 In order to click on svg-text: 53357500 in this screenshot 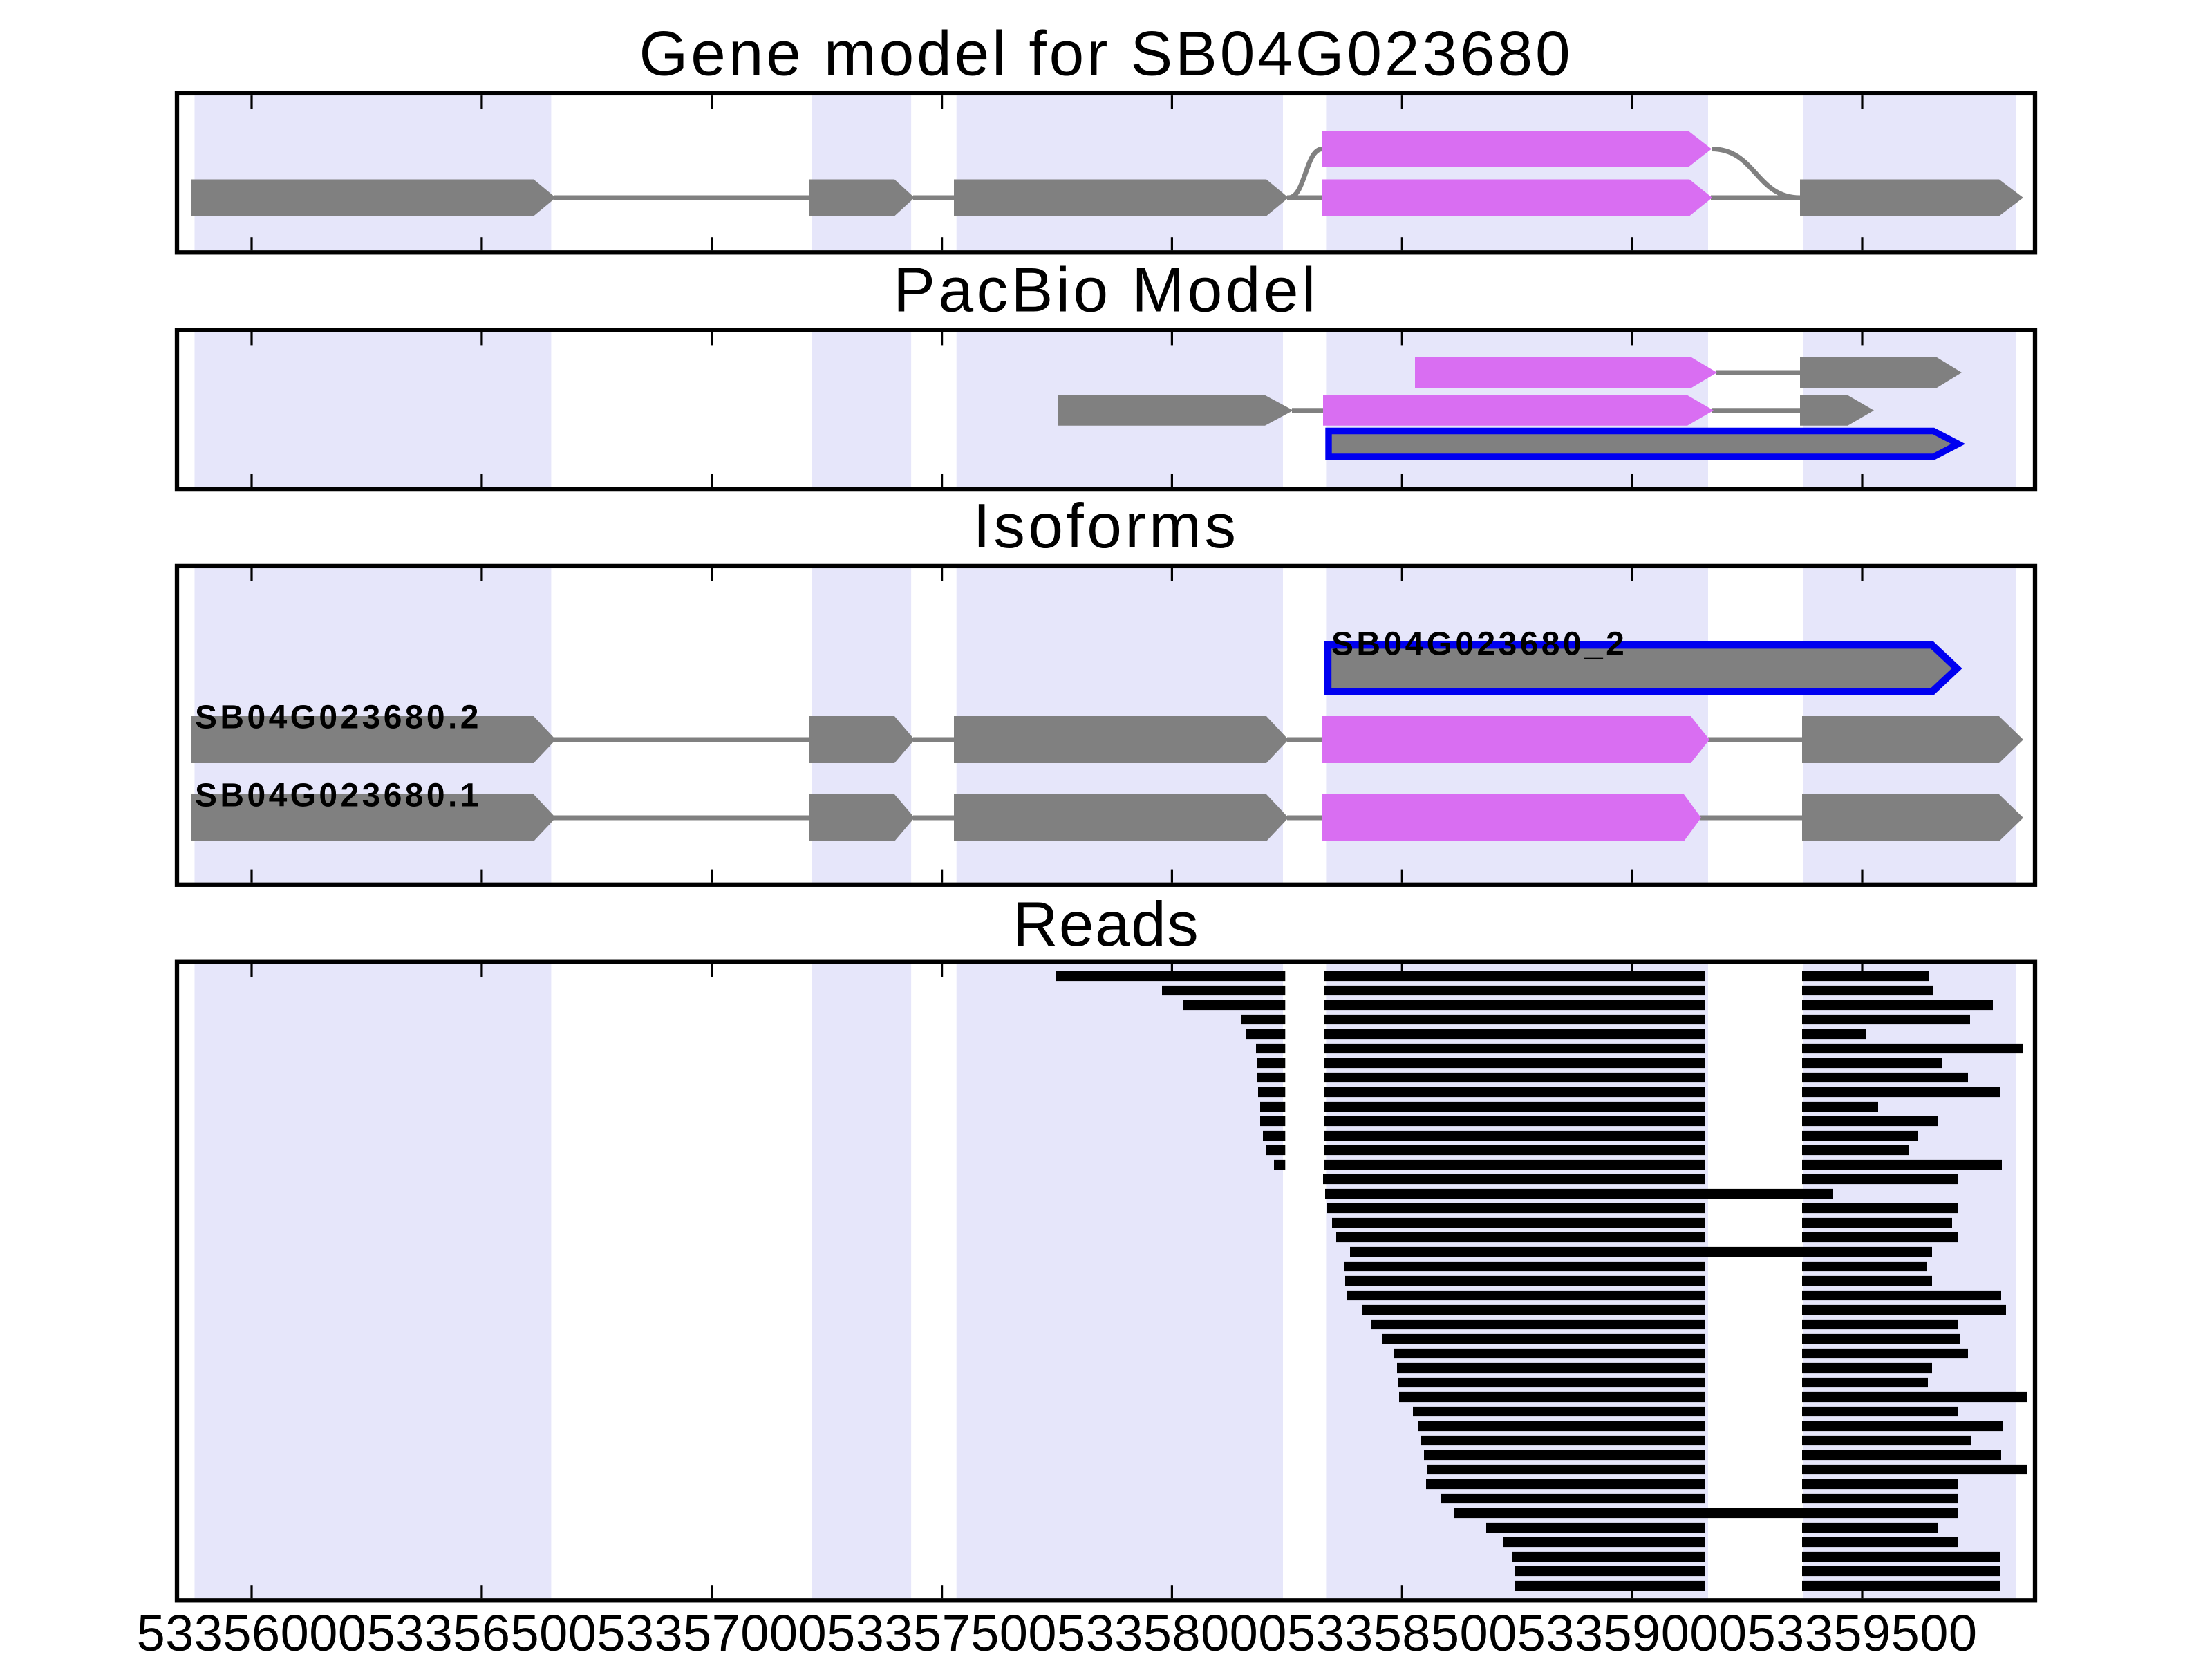, I will do `click(942, 1632)`.